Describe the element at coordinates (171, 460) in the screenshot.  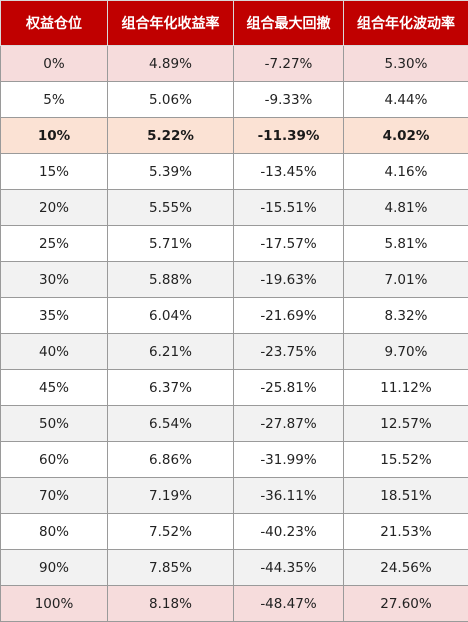
I see `cell-annualized-return: 6.86%` at that location.